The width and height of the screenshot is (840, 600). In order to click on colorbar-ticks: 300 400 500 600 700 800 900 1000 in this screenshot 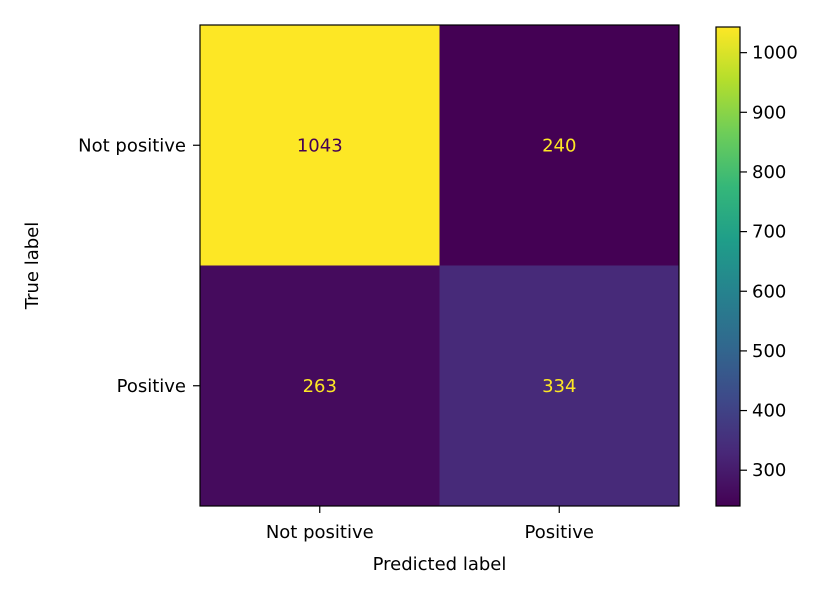, I will do `click(769, 262)`.